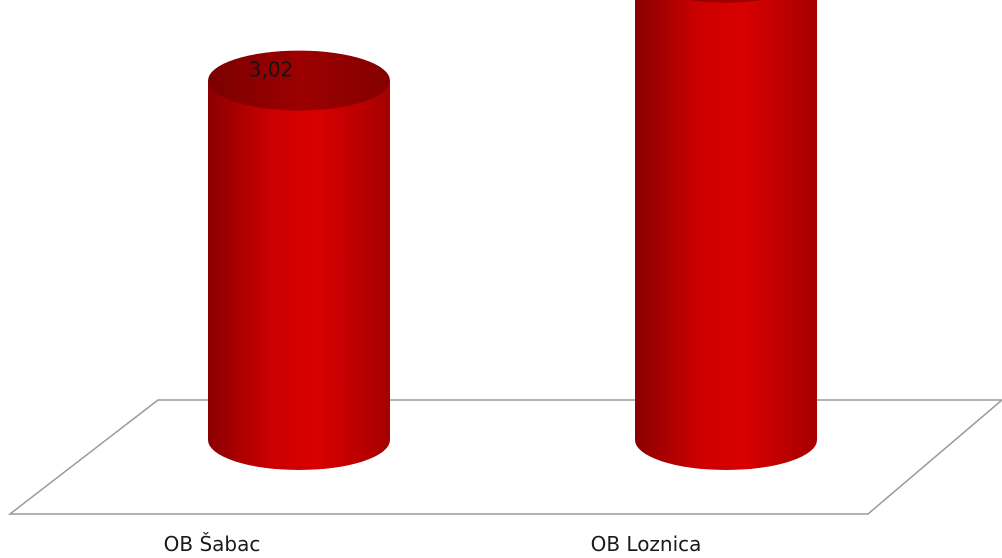 This screenshot has width=1002, height=558. What do you see at coordinates (271, 70) in the screenshot?
I see `data-label-0: 3,02` at bounding box center [271, 70].